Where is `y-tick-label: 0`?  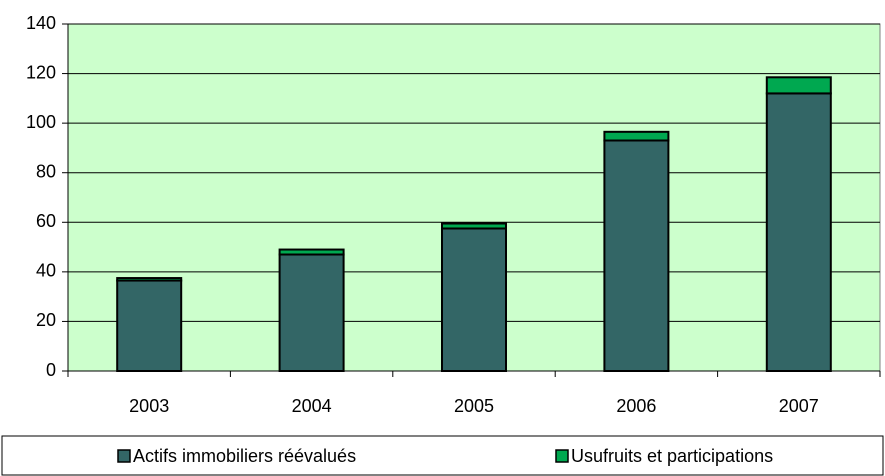 y-tick-label: 0 is located at coordinates (51, 370).